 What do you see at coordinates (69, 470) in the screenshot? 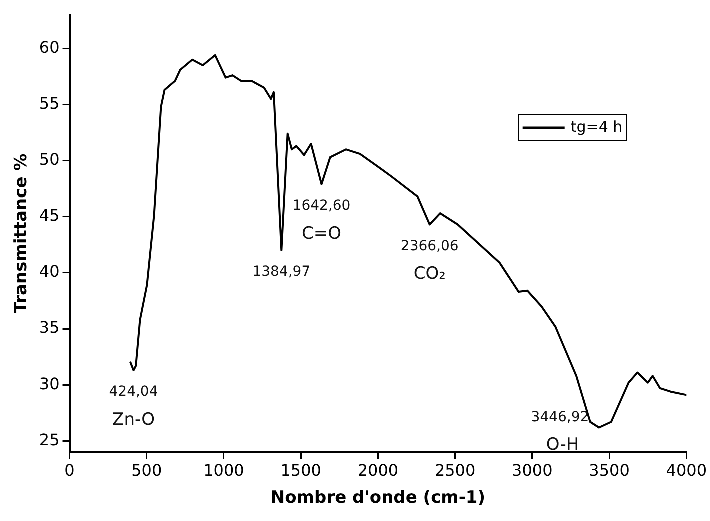
I see `x-tick-label: 0` at bounding box center [69, 470].